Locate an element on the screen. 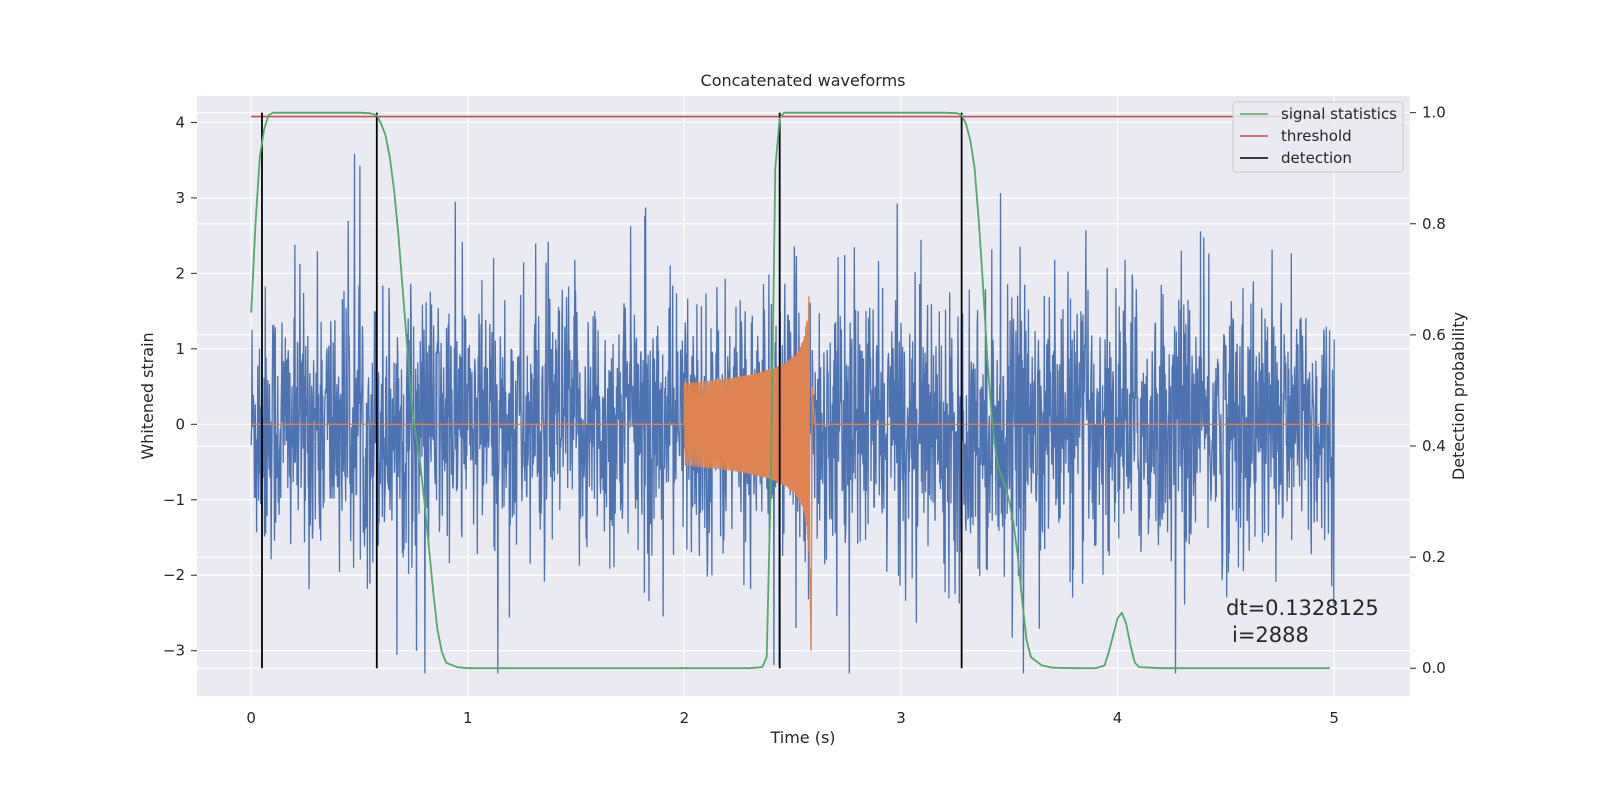 The image size is (1600, 800). y-tick-label: 3 is located at coordinates (180, 198).